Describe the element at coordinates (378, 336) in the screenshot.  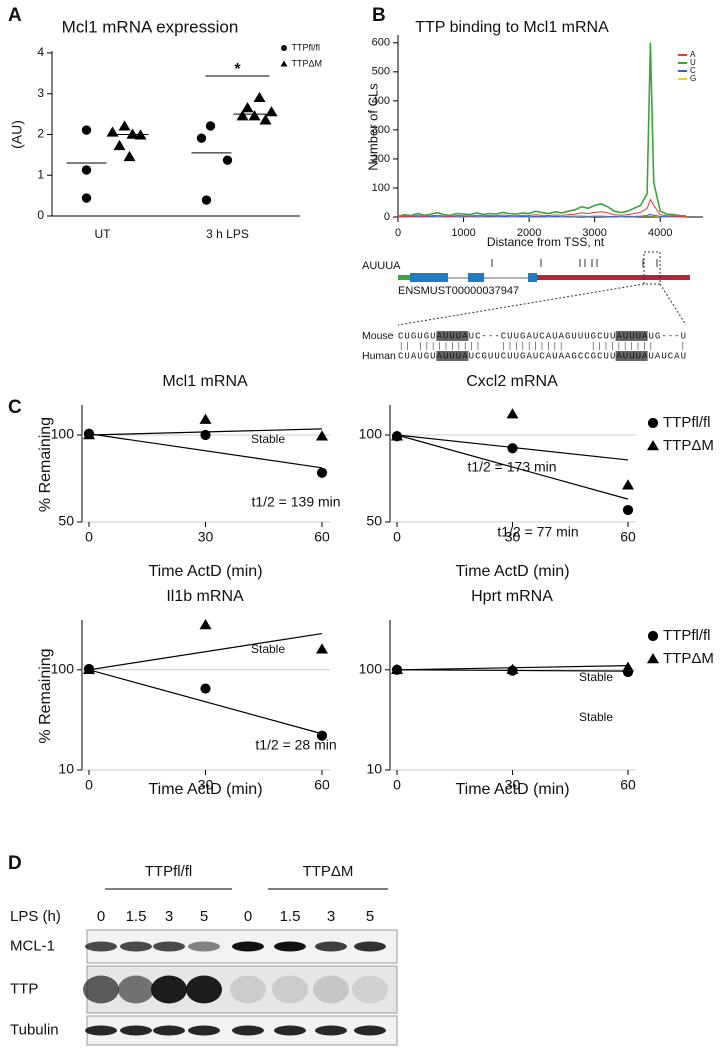
I see `species-label: Mouse` at that location.